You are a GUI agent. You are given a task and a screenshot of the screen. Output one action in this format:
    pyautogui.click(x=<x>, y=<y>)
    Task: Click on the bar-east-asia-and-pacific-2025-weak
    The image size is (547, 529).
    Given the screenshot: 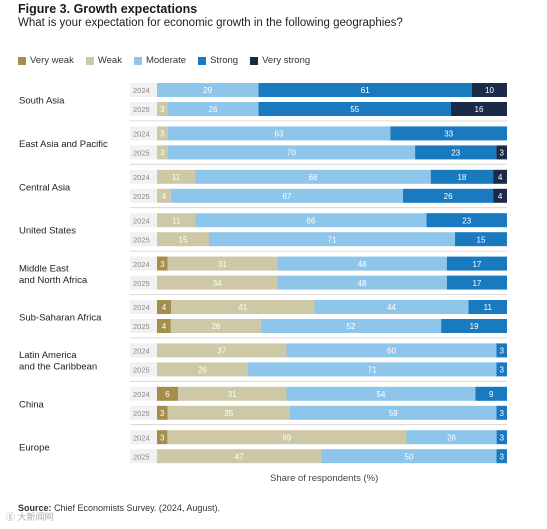 What is the action you would take?
    pyautogui.click(x=162, y=152)
    